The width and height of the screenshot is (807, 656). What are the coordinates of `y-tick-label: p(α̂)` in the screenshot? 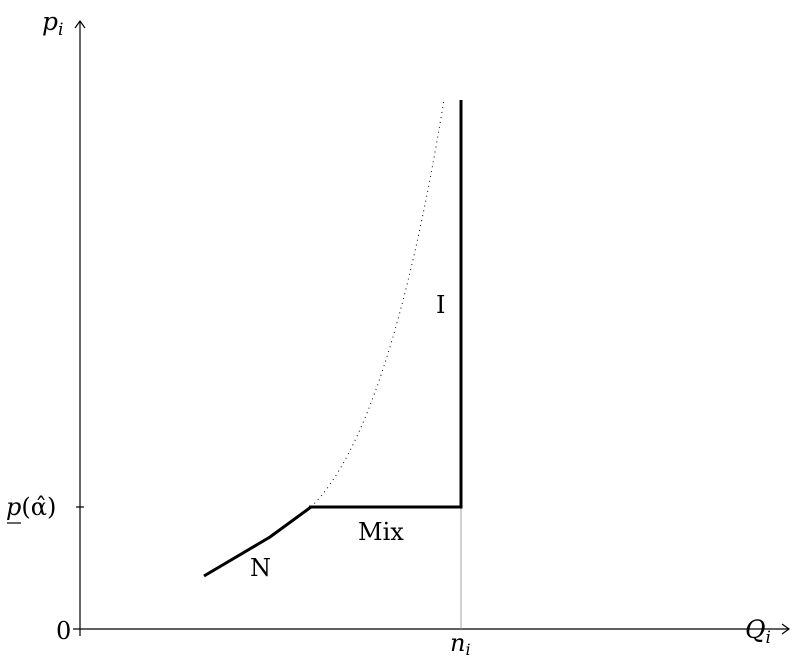 It's located at (31, 508).